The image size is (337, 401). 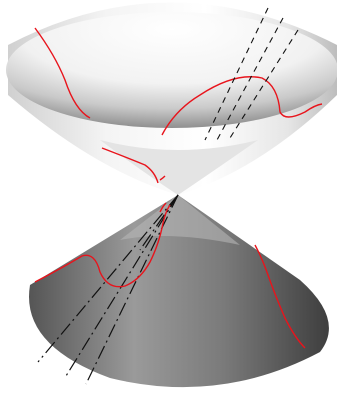 I want to click on lower-curve-top, so click(x=163, y=207).